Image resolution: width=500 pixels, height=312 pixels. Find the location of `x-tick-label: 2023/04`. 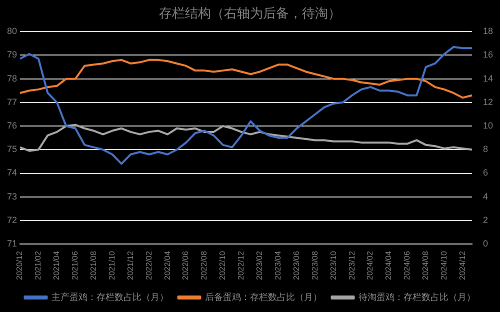

x-tick-label: 2023/04 is located at coordinates (277, 265).